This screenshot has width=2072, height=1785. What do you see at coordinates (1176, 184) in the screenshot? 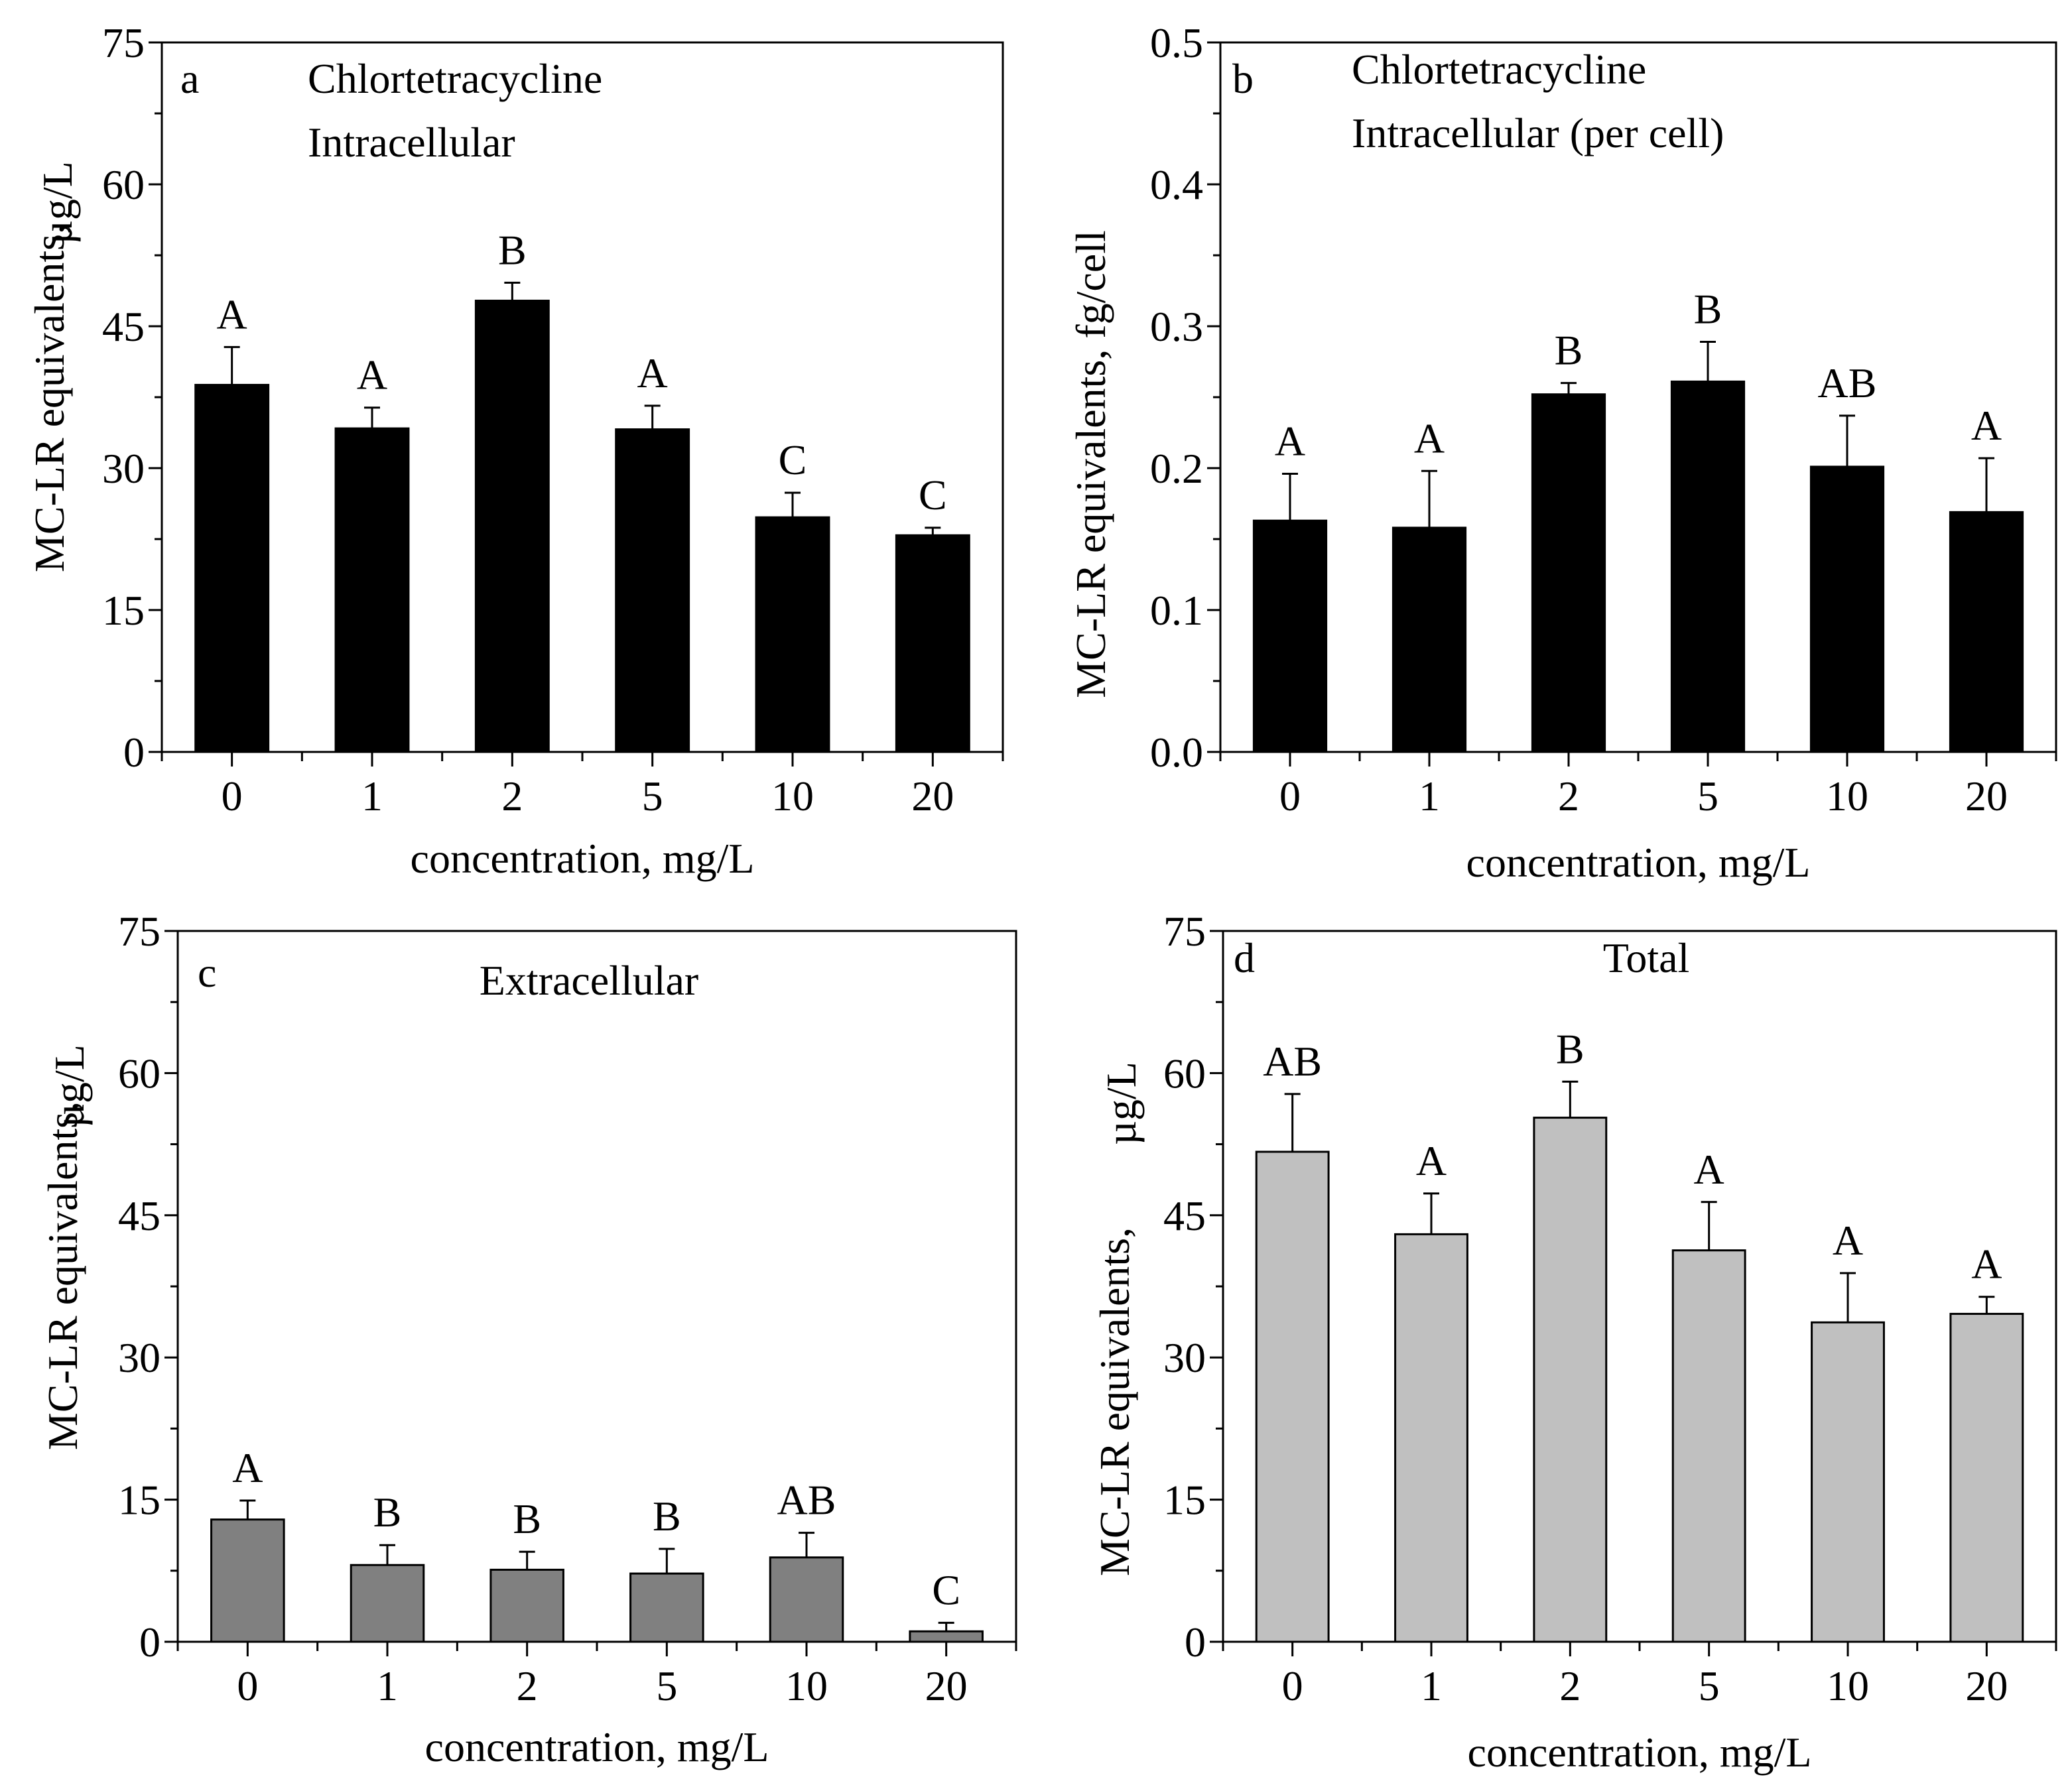
I see `y-tick-label: 0.4` at bounding box center [1176, 184].